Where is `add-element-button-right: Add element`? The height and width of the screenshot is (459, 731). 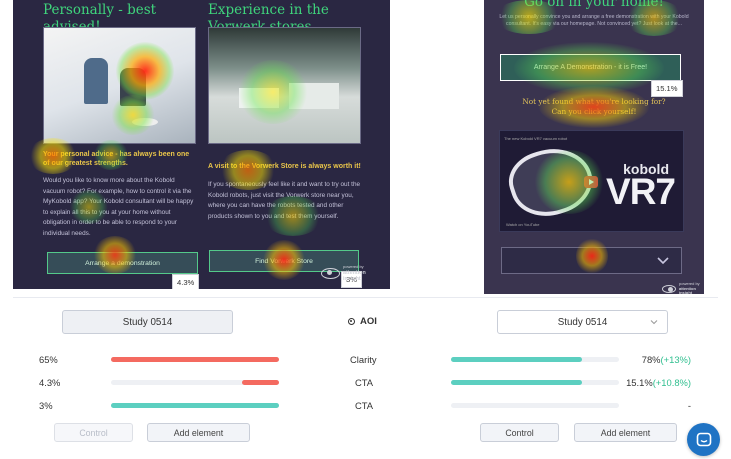 add-element-button-right: Add element is located at coordinates (625, 432).